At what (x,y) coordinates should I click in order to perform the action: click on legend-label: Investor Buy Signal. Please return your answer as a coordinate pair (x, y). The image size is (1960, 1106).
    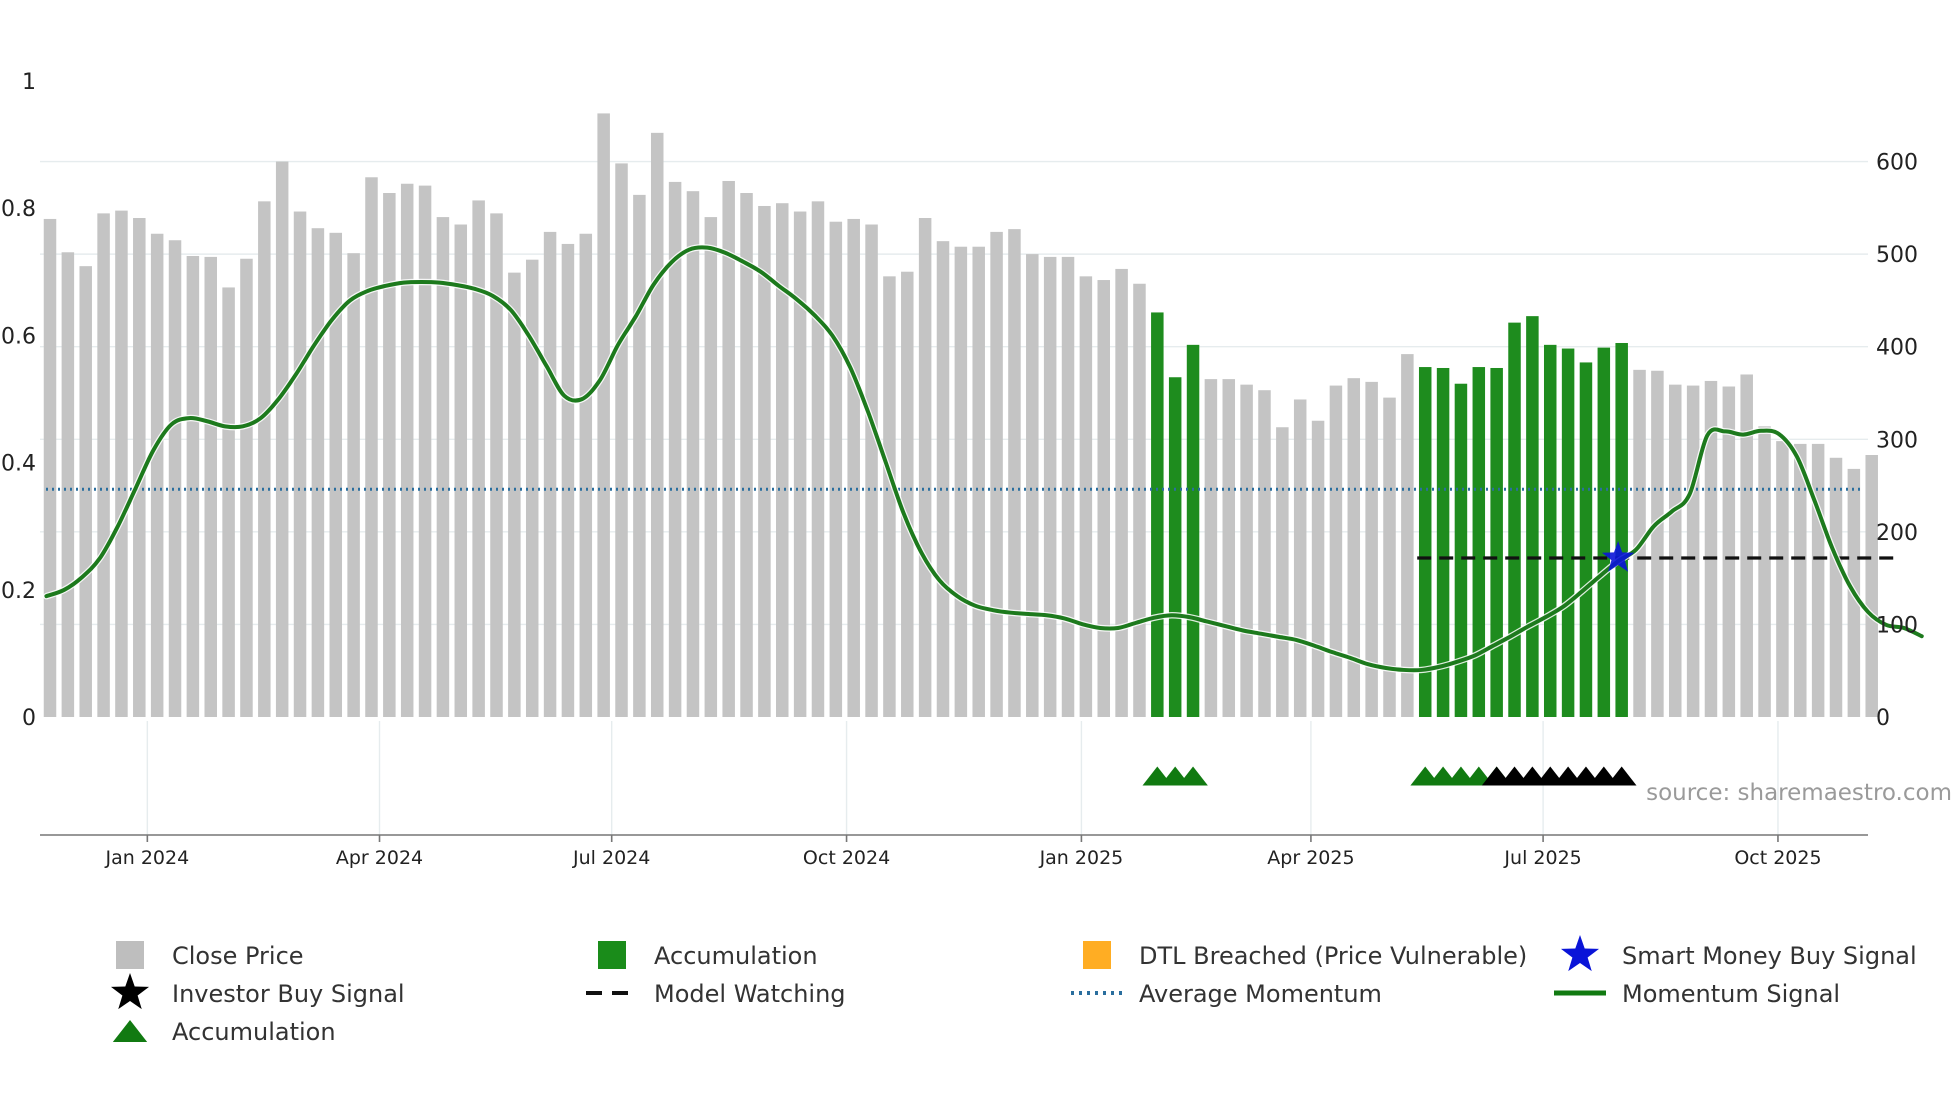
    Looking at the image, I should click on (288, 994).